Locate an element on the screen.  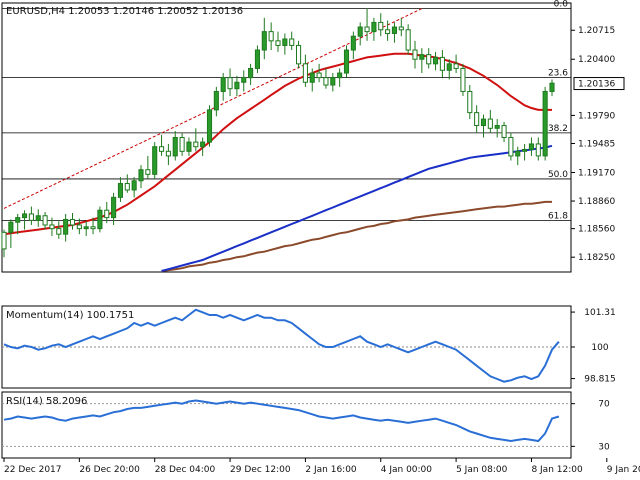
ma-brown-line is located at coordinates (356, 236).